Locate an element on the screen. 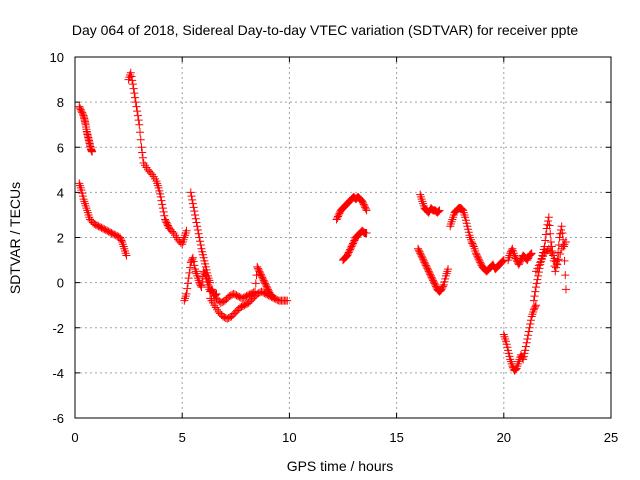 This screenshot has width=640, height=480. y-tick-label: 2 is located at coordinates (60, 238).